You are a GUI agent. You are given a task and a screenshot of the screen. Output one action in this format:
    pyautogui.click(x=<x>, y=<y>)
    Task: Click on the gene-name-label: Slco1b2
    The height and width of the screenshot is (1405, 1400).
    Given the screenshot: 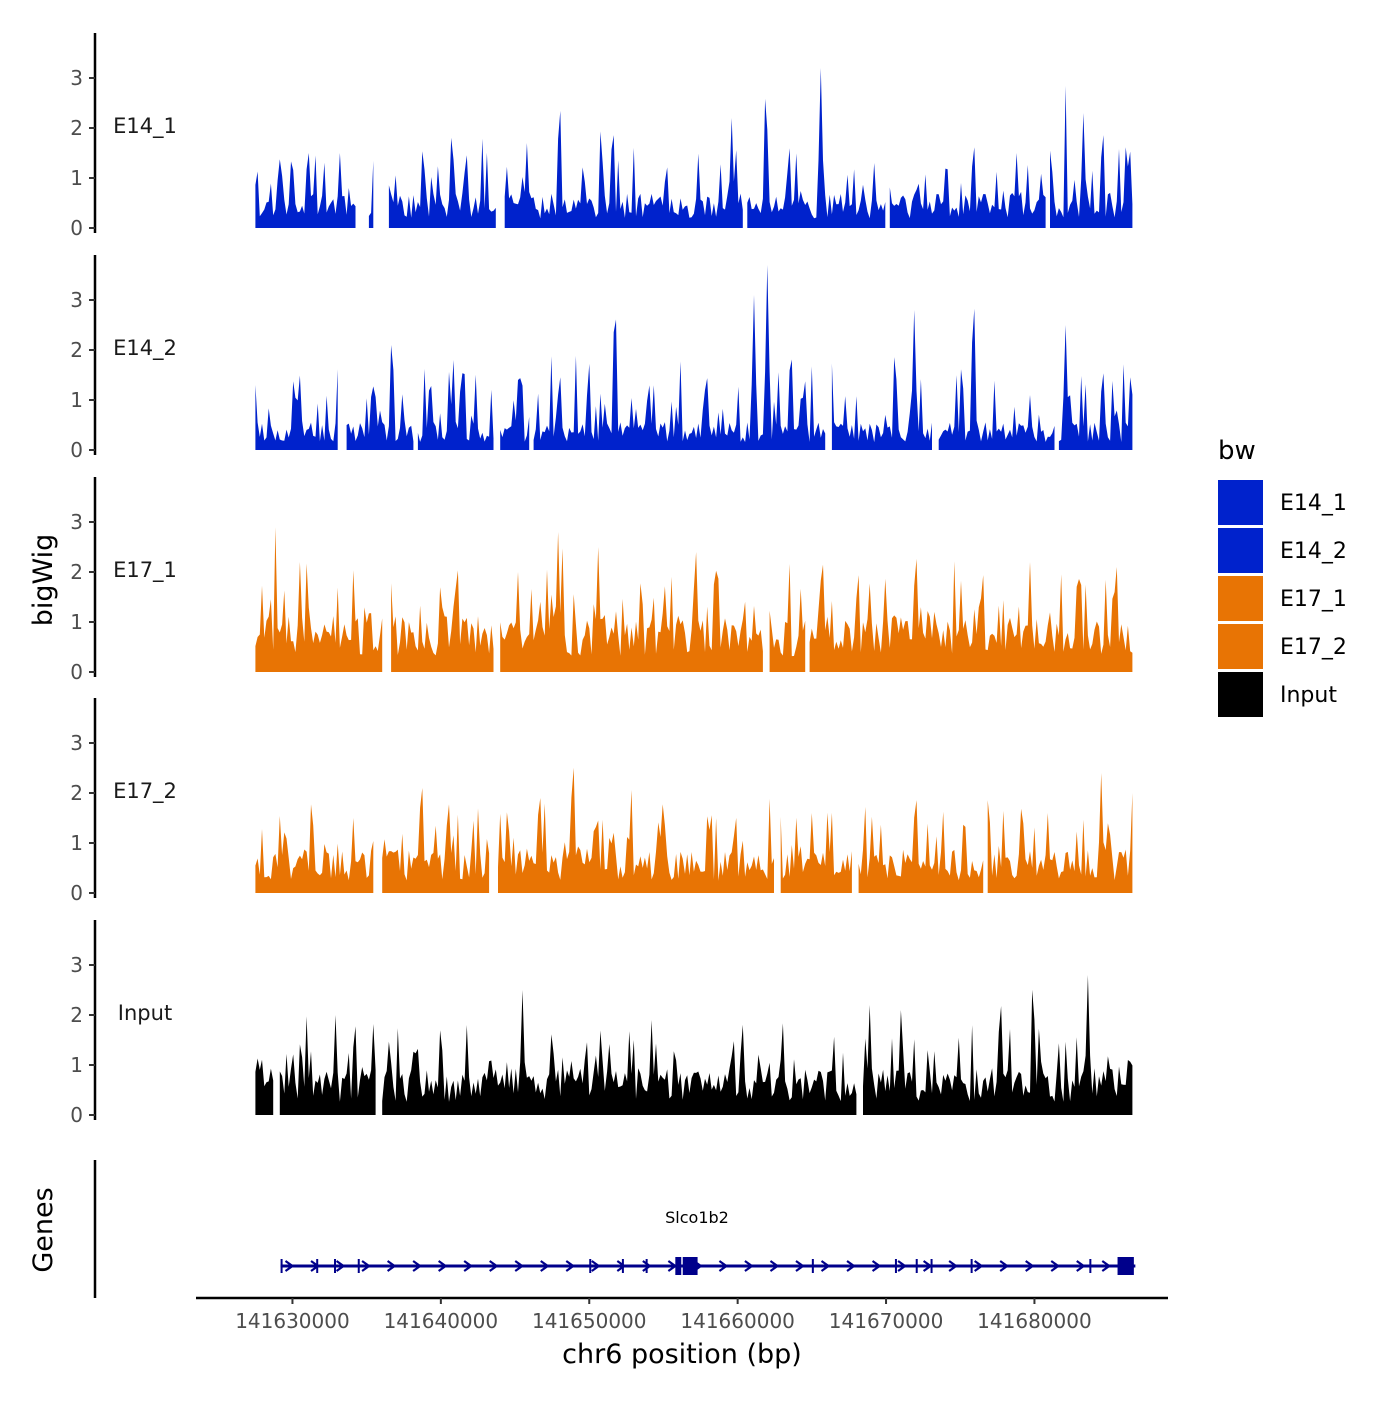 What is the action you would take?
    pyautogui.click(x=697, y=1217)
    